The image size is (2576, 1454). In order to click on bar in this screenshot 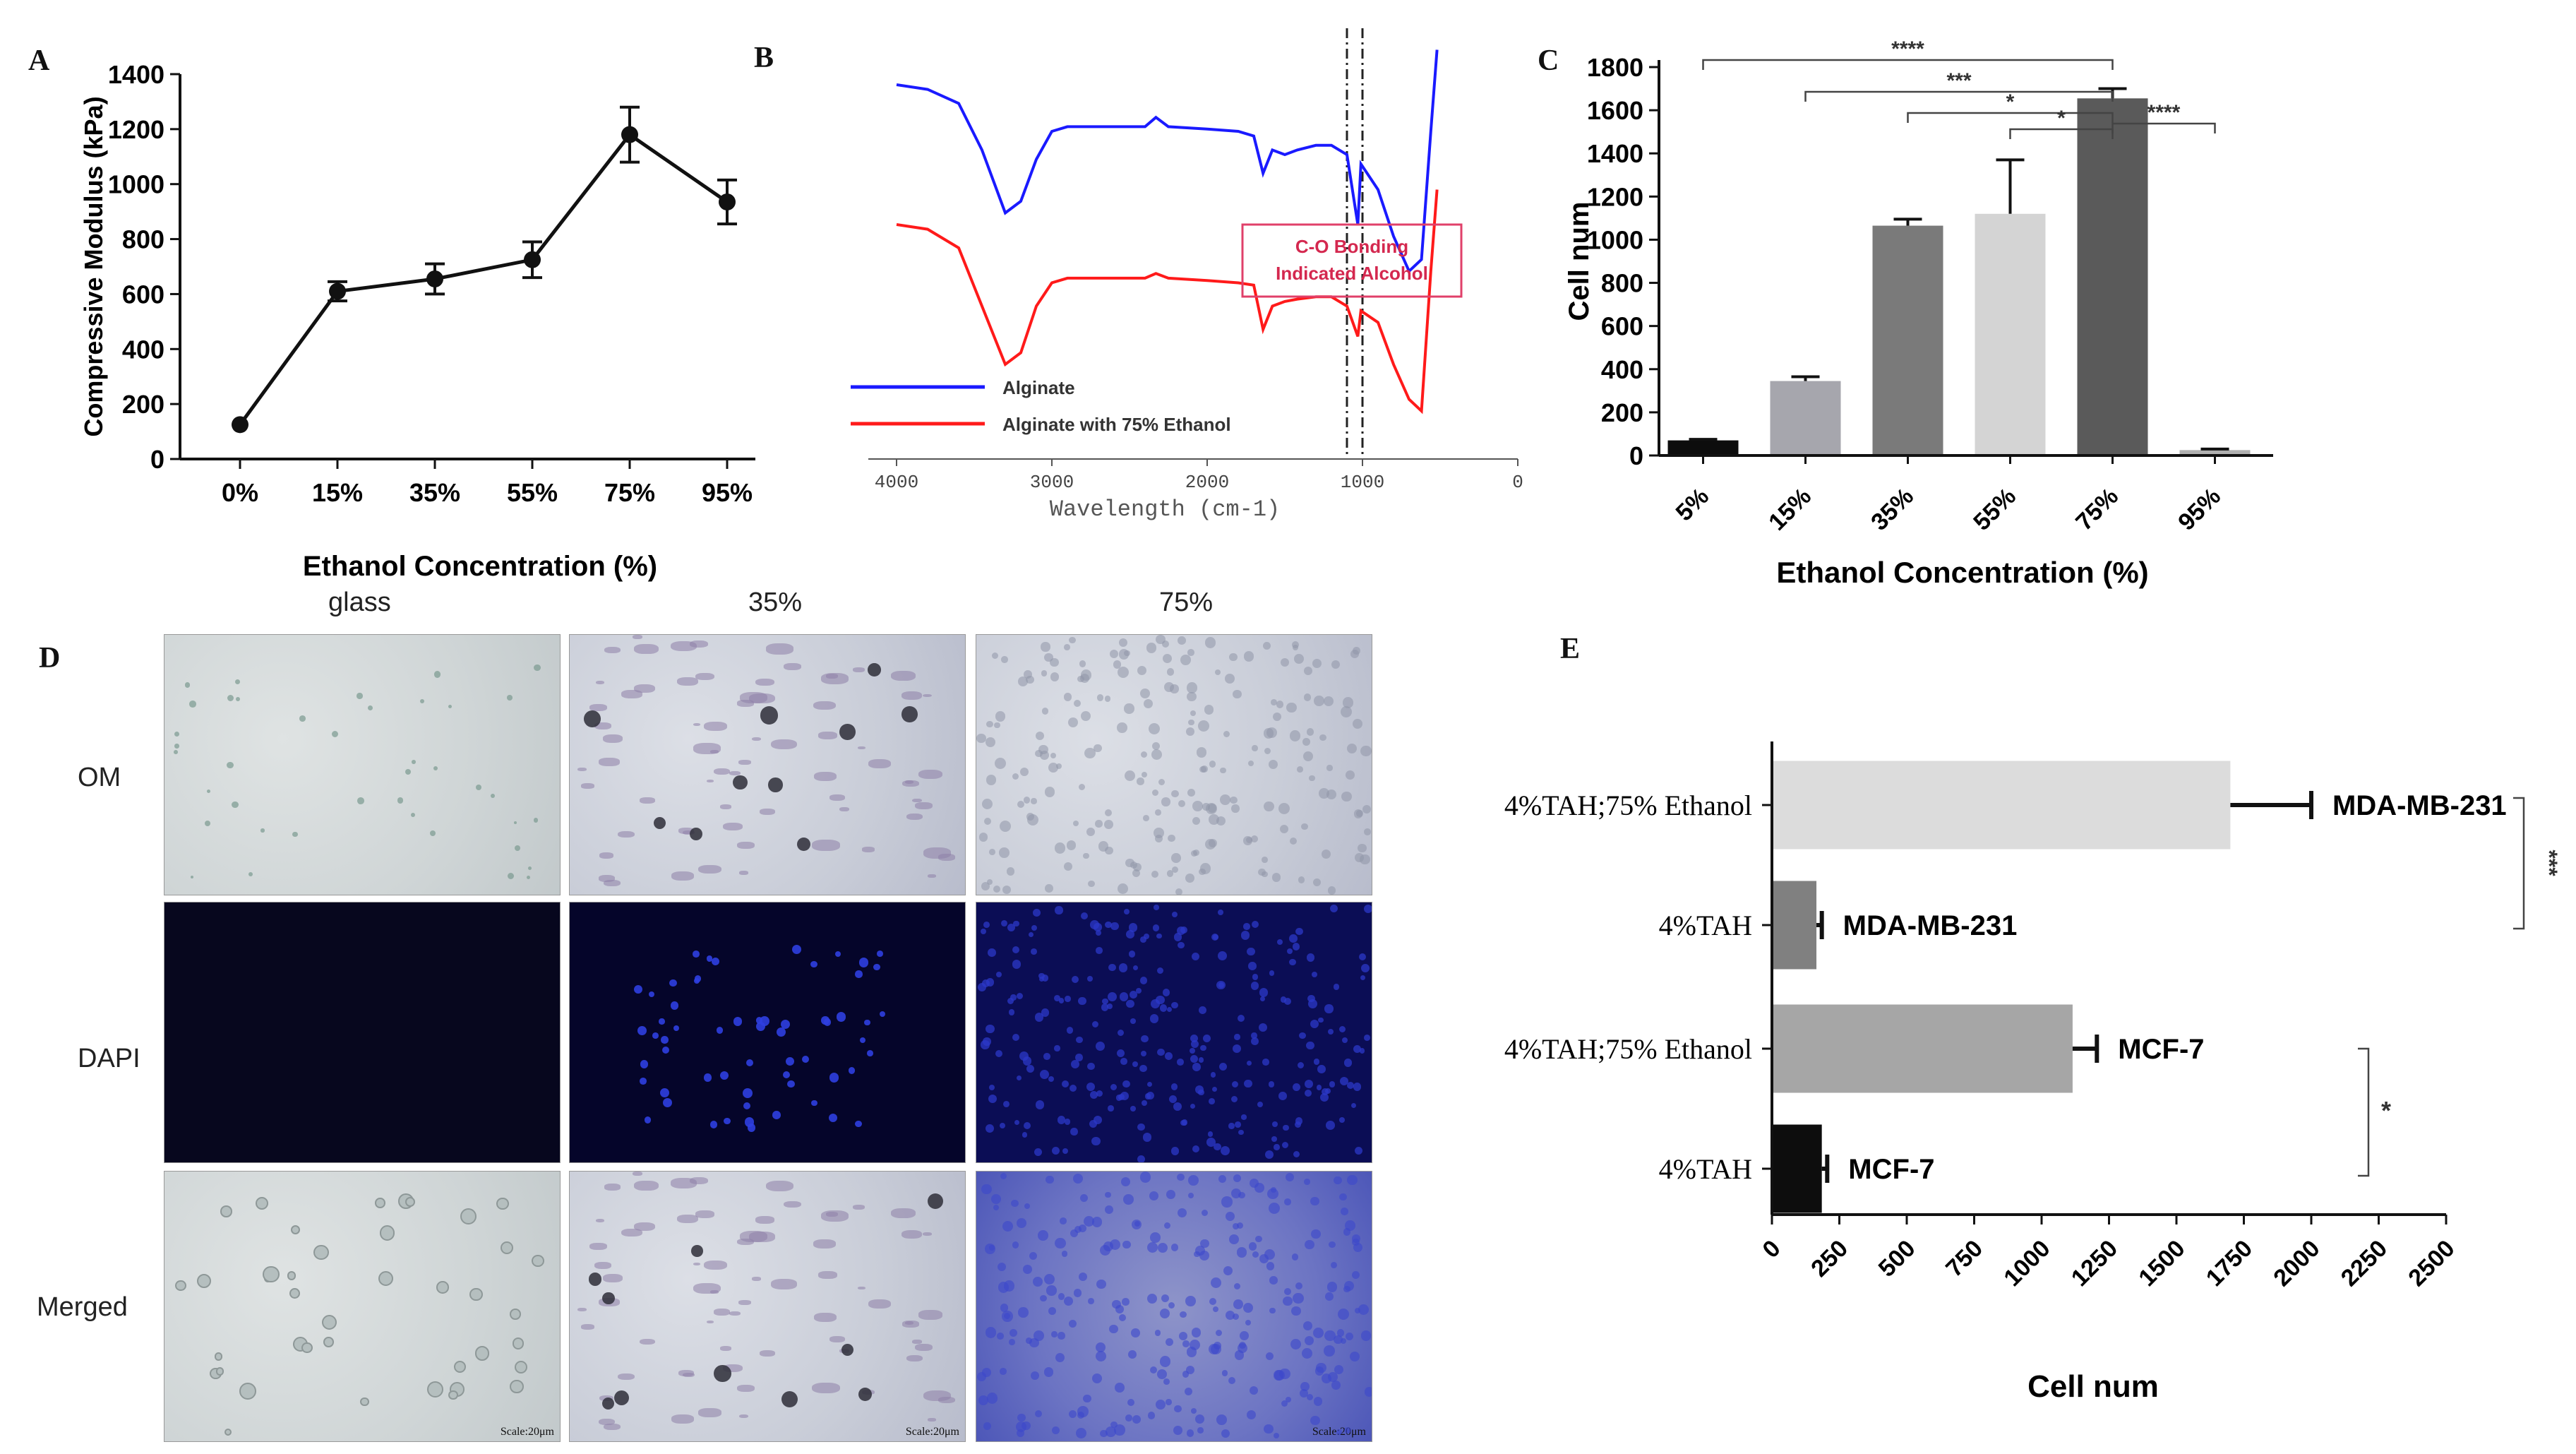, I will do `click(1923, 1048)`.